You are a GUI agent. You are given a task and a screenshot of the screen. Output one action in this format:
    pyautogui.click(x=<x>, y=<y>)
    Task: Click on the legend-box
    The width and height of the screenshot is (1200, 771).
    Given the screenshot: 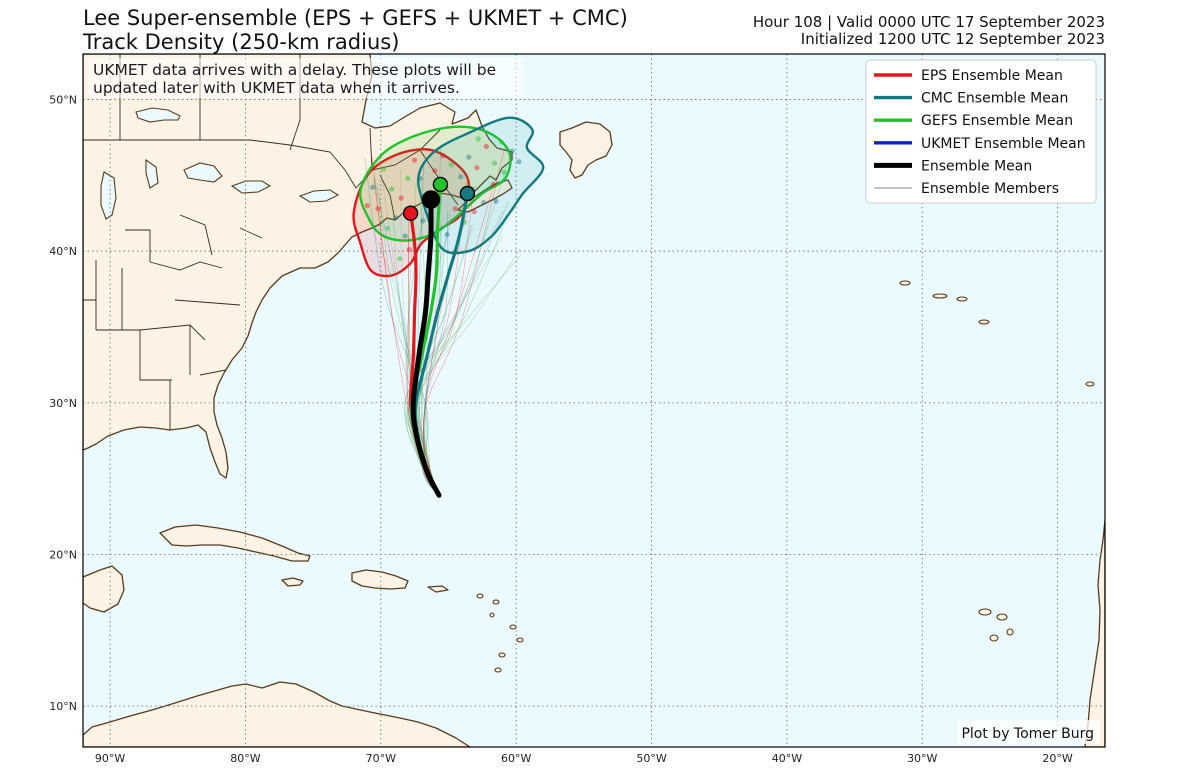 What is the action you would take?
    pyautogui.click(x=981, y=131)
    